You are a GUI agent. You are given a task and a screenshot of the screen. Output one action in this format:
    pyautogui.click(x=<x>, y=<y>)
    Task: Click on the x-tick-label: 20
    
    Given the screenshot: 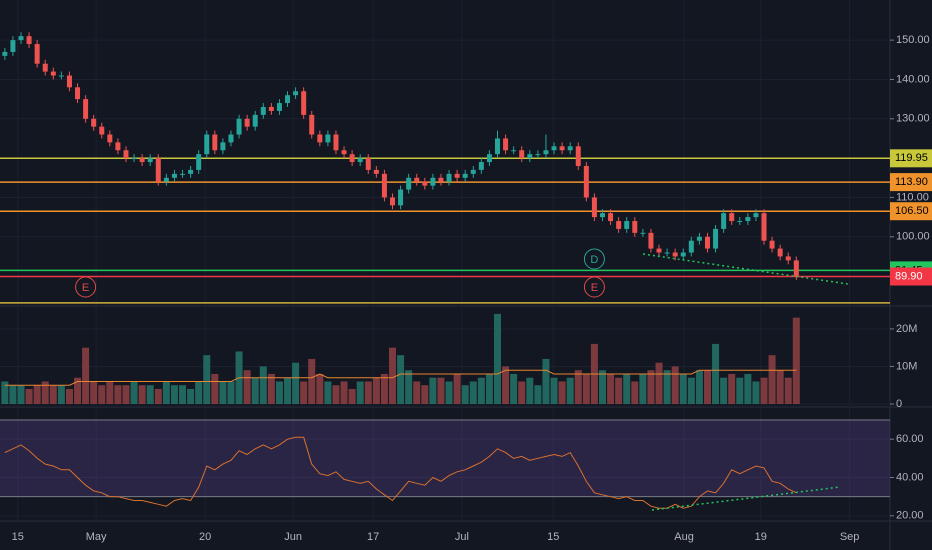 What is the action you would take?
    pyautogui.click(x=205, y=537)
    